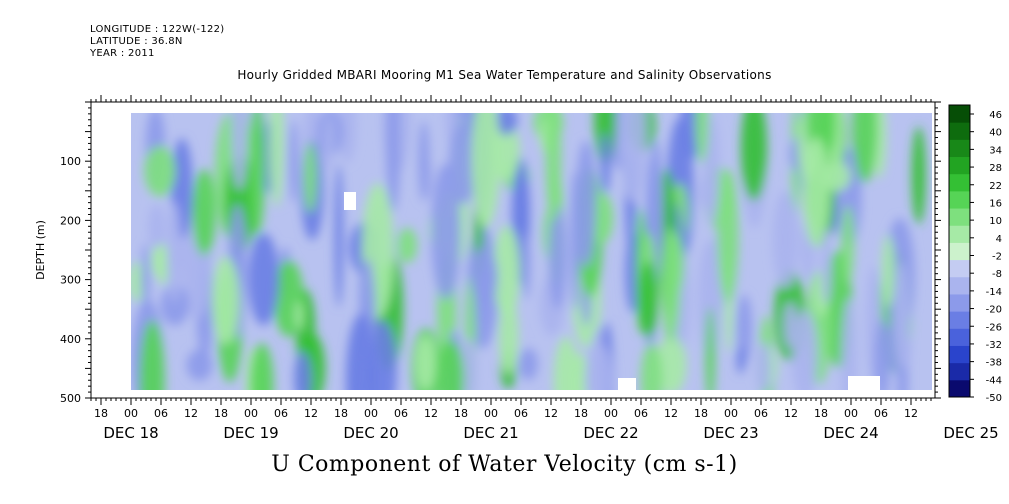 This screenshot has height=504, width=1009. I want to click on colorbar-label: 4, so click(999, 239).